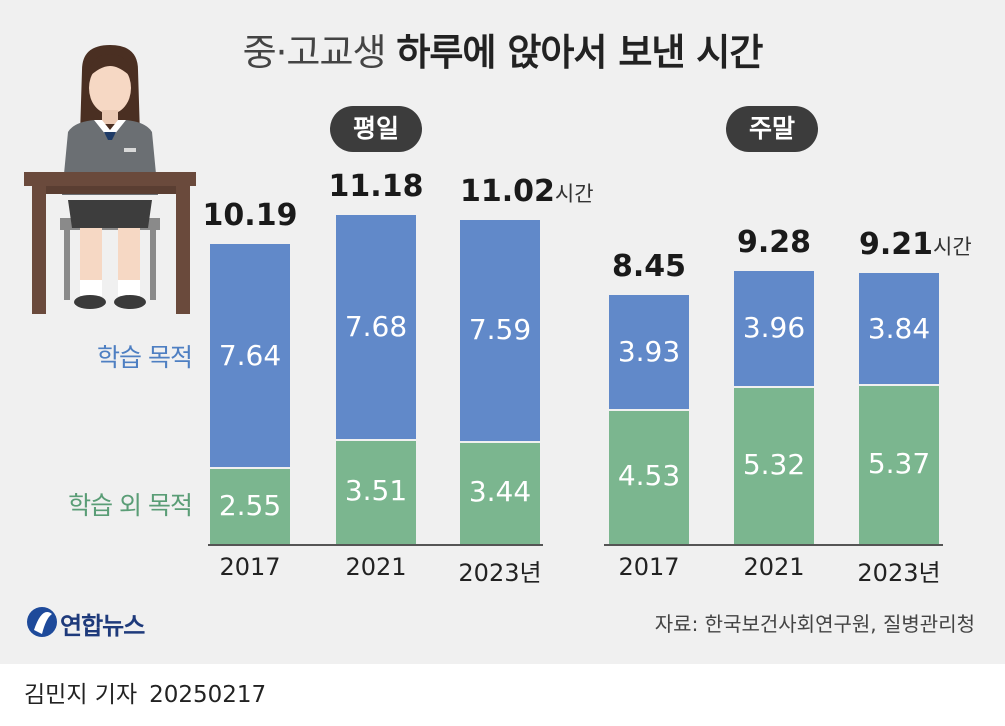  Describe the element at coordinates (574, 193) in the screenshot. I see `weekday-total-unit: 시간` at that location.